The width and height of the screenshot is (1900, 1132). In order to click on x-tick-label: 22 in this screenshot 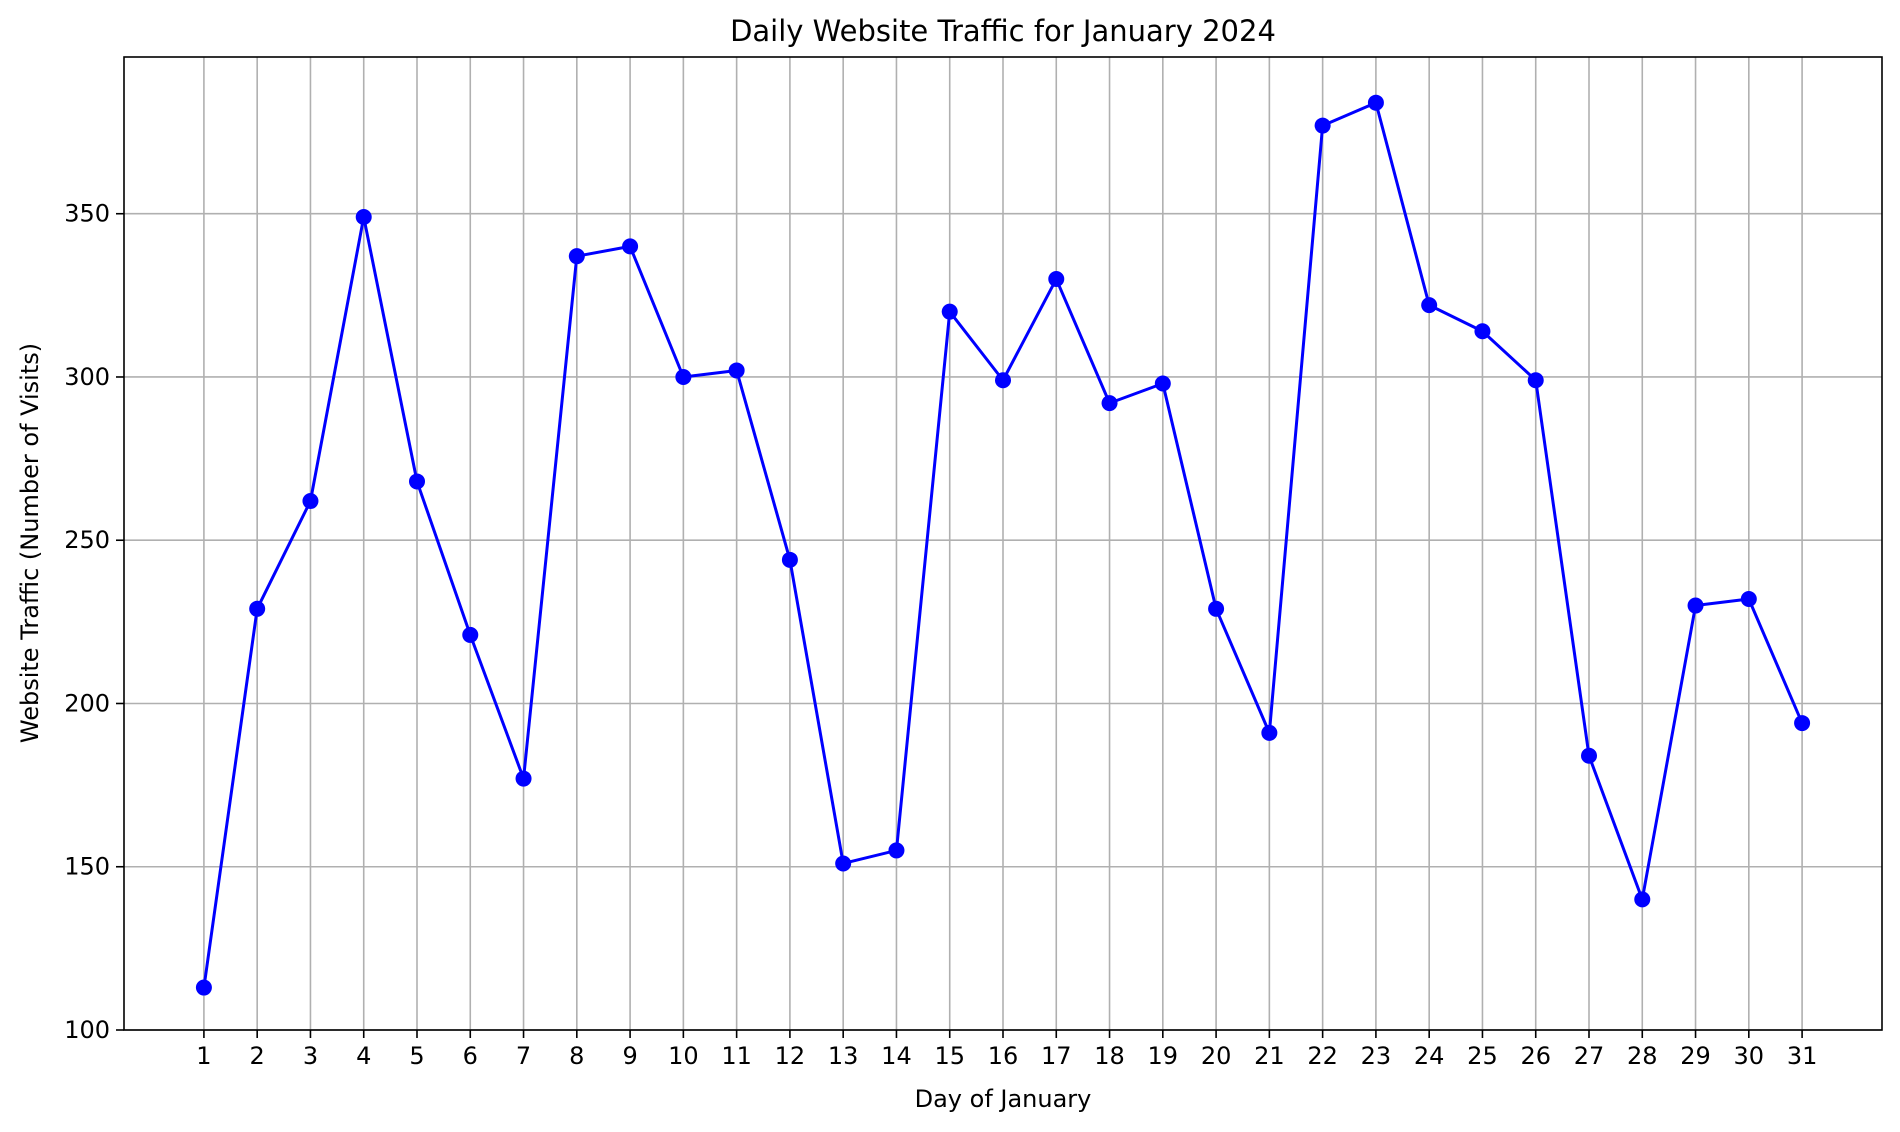, I will do `click(1322, 1056)`.